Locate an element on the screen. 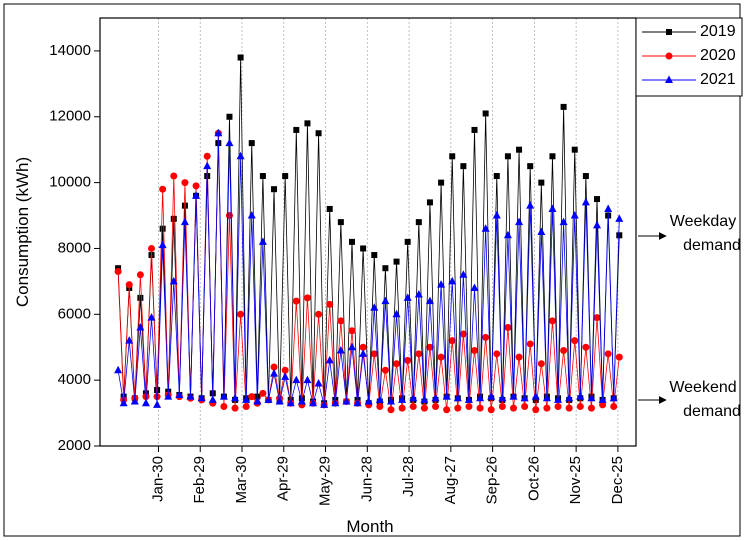  y-tick-label: 2000 is located at coordinates (74, 445).